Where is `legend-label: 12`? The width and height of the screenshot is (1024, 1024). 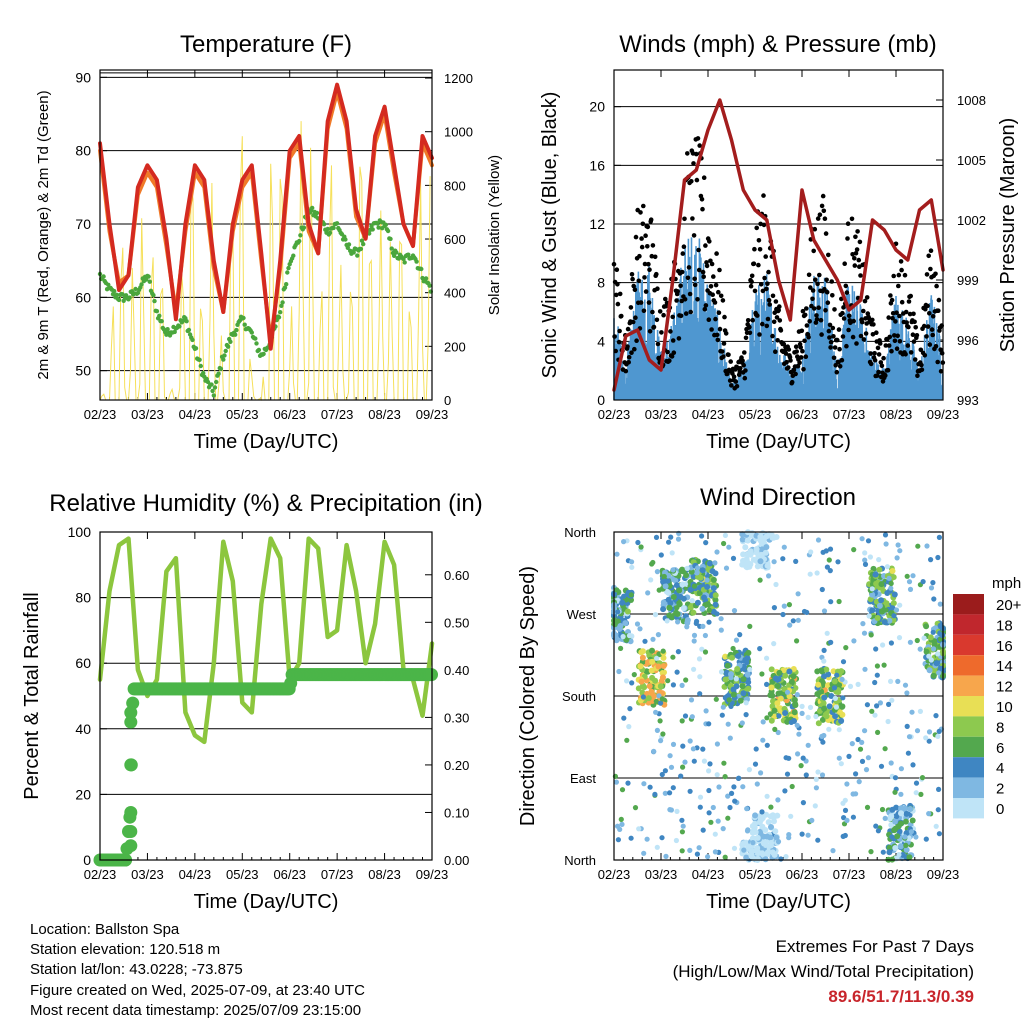 legend-label: 12 is located at coordinates (1004, 687).